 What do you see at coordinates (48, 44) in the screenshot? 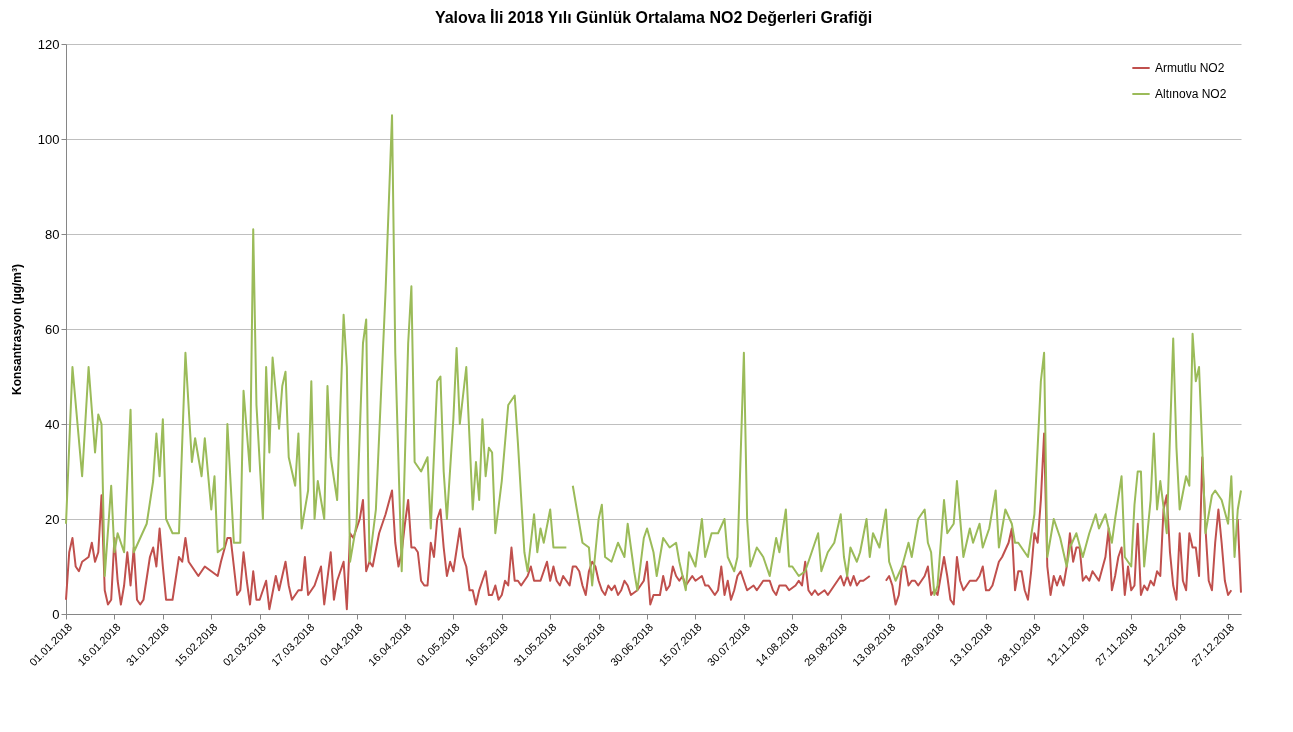
I see `y-tick-label: 120` at bounding box center [48, 44].